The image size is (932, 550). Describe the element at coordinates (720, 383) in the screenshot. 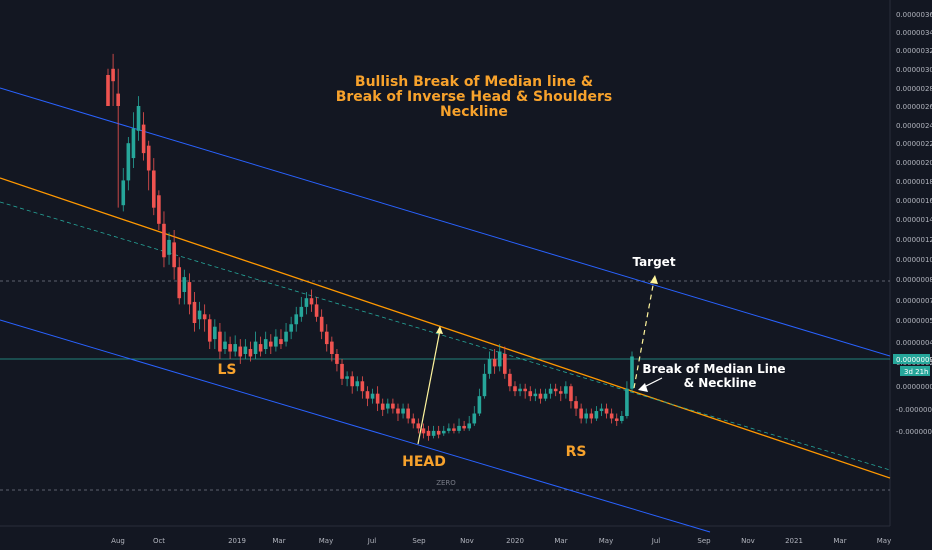

I see `annotation-break-line2: & Neckline` at that location.